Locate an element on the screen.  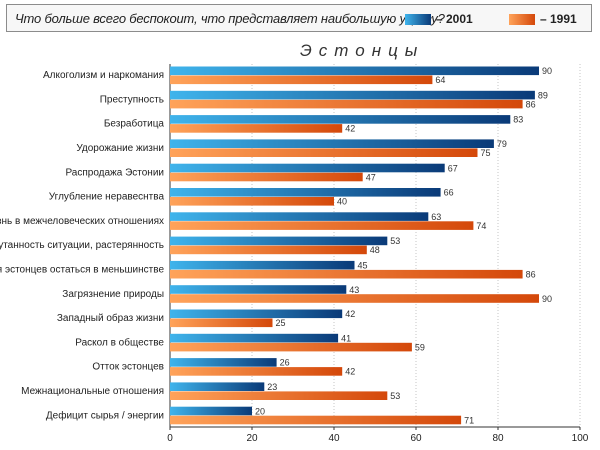
category-label: Распродажа Эстонии is located at coordinates (114, 172).